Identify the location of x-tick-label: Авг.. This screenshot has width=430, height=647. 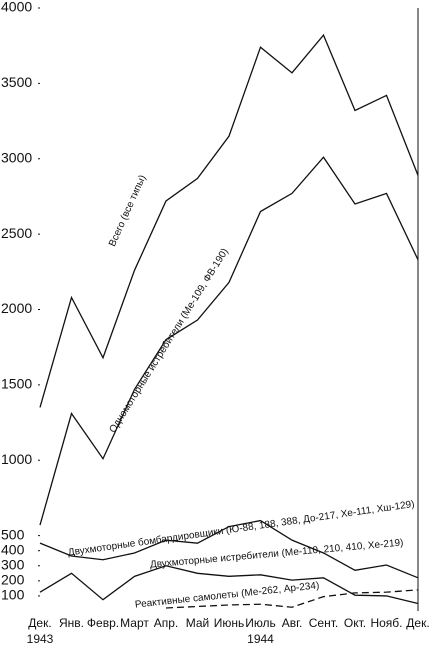
(292, 623).